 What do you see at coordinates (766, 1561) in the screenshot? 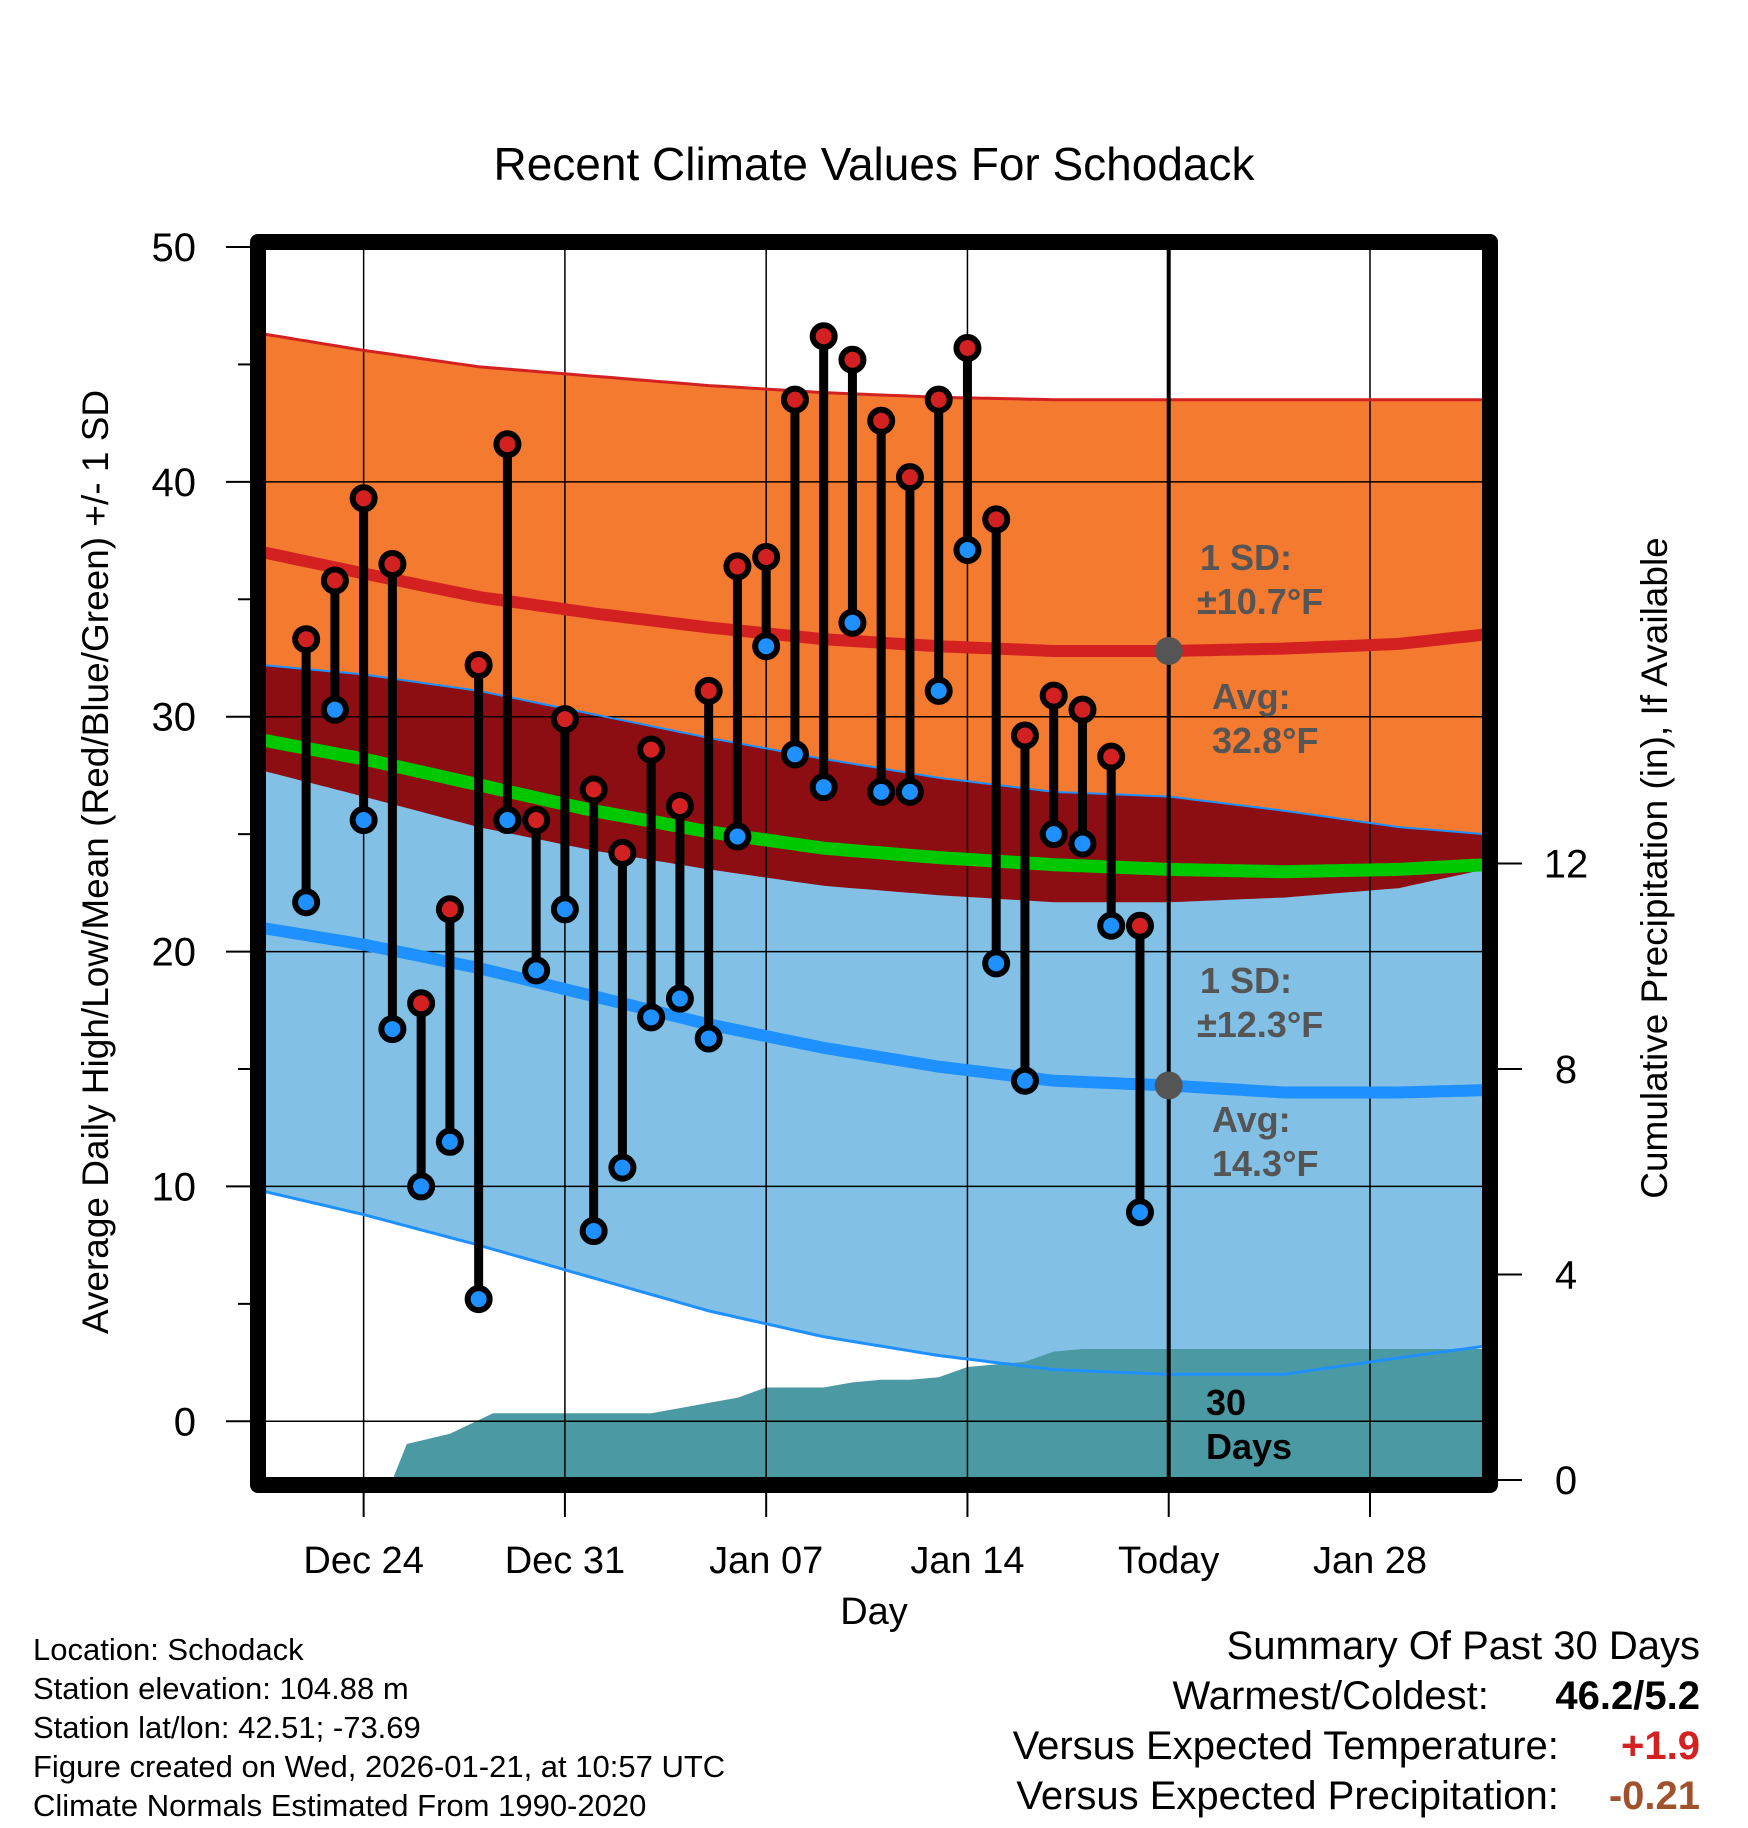
I see `x-tick-label: Jan 07` at bounding box center [766, 1561].